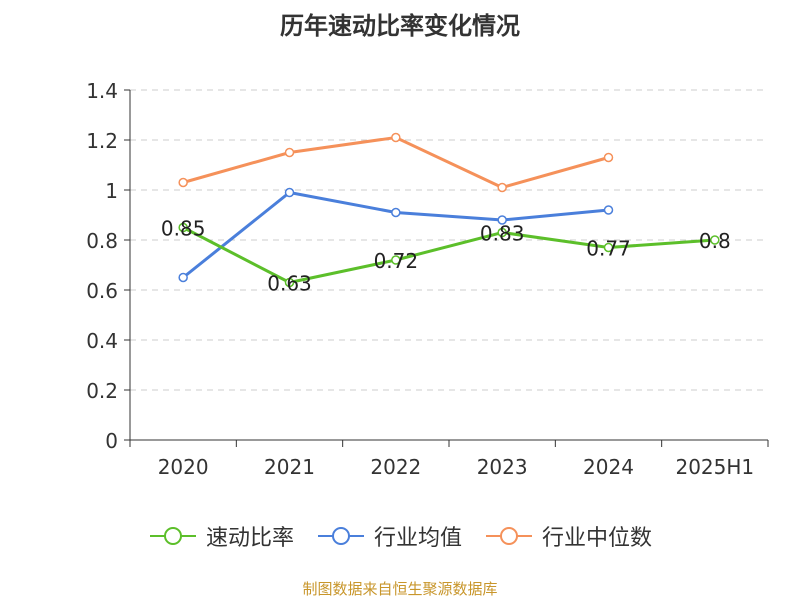  Describe the element at coordinates (249, 538) in the screenshot. I see `legend-label-quick-ratio: 速动比率` at that location.